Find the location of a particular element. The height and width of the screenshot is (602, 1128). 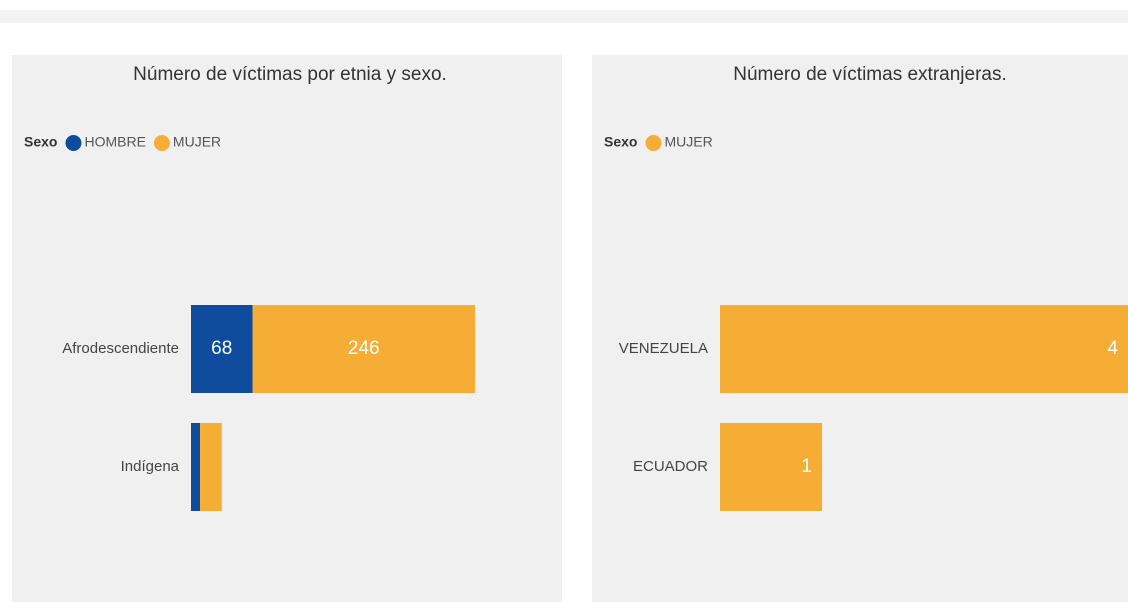

top-strip is located at coordinates (564, 16).